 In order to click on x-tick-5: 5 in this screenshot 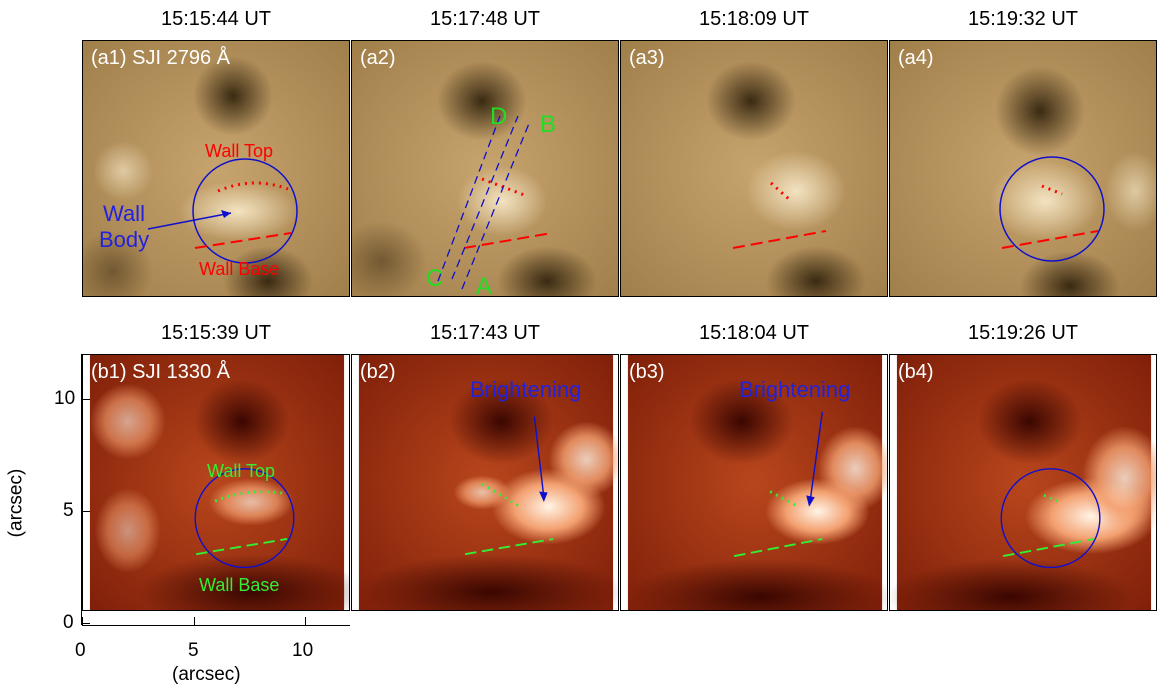, I will do `click(193, 650)`.